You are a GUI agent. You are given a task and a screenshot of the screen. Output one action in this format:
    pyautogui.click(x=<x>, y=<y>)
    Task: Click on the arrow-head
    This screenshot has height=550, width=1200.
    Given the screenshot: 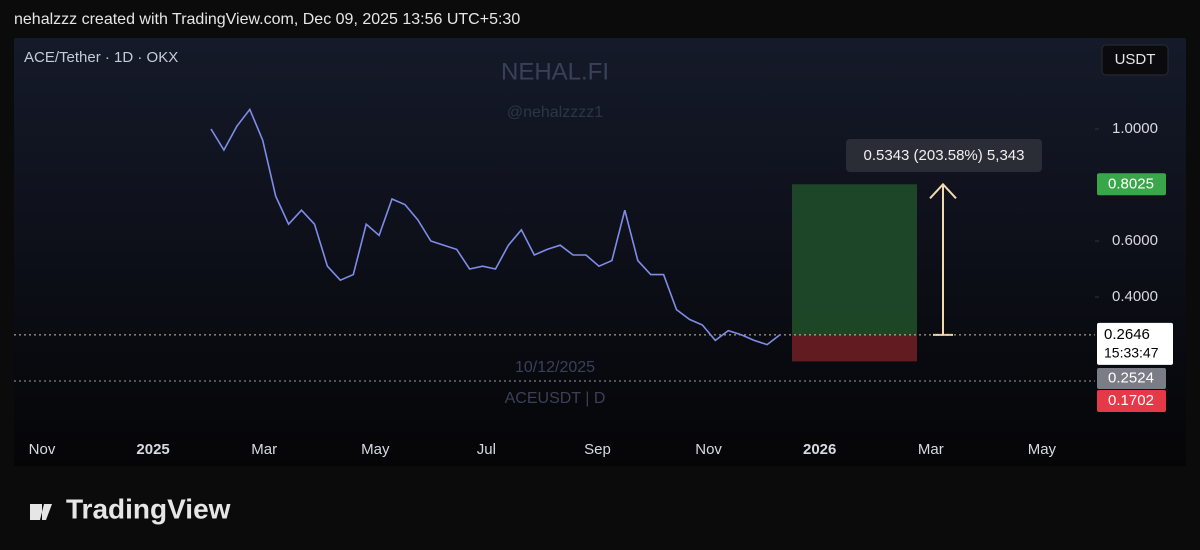 What is the action you would take?
    pyautogui.click(x=943, y=190)
    